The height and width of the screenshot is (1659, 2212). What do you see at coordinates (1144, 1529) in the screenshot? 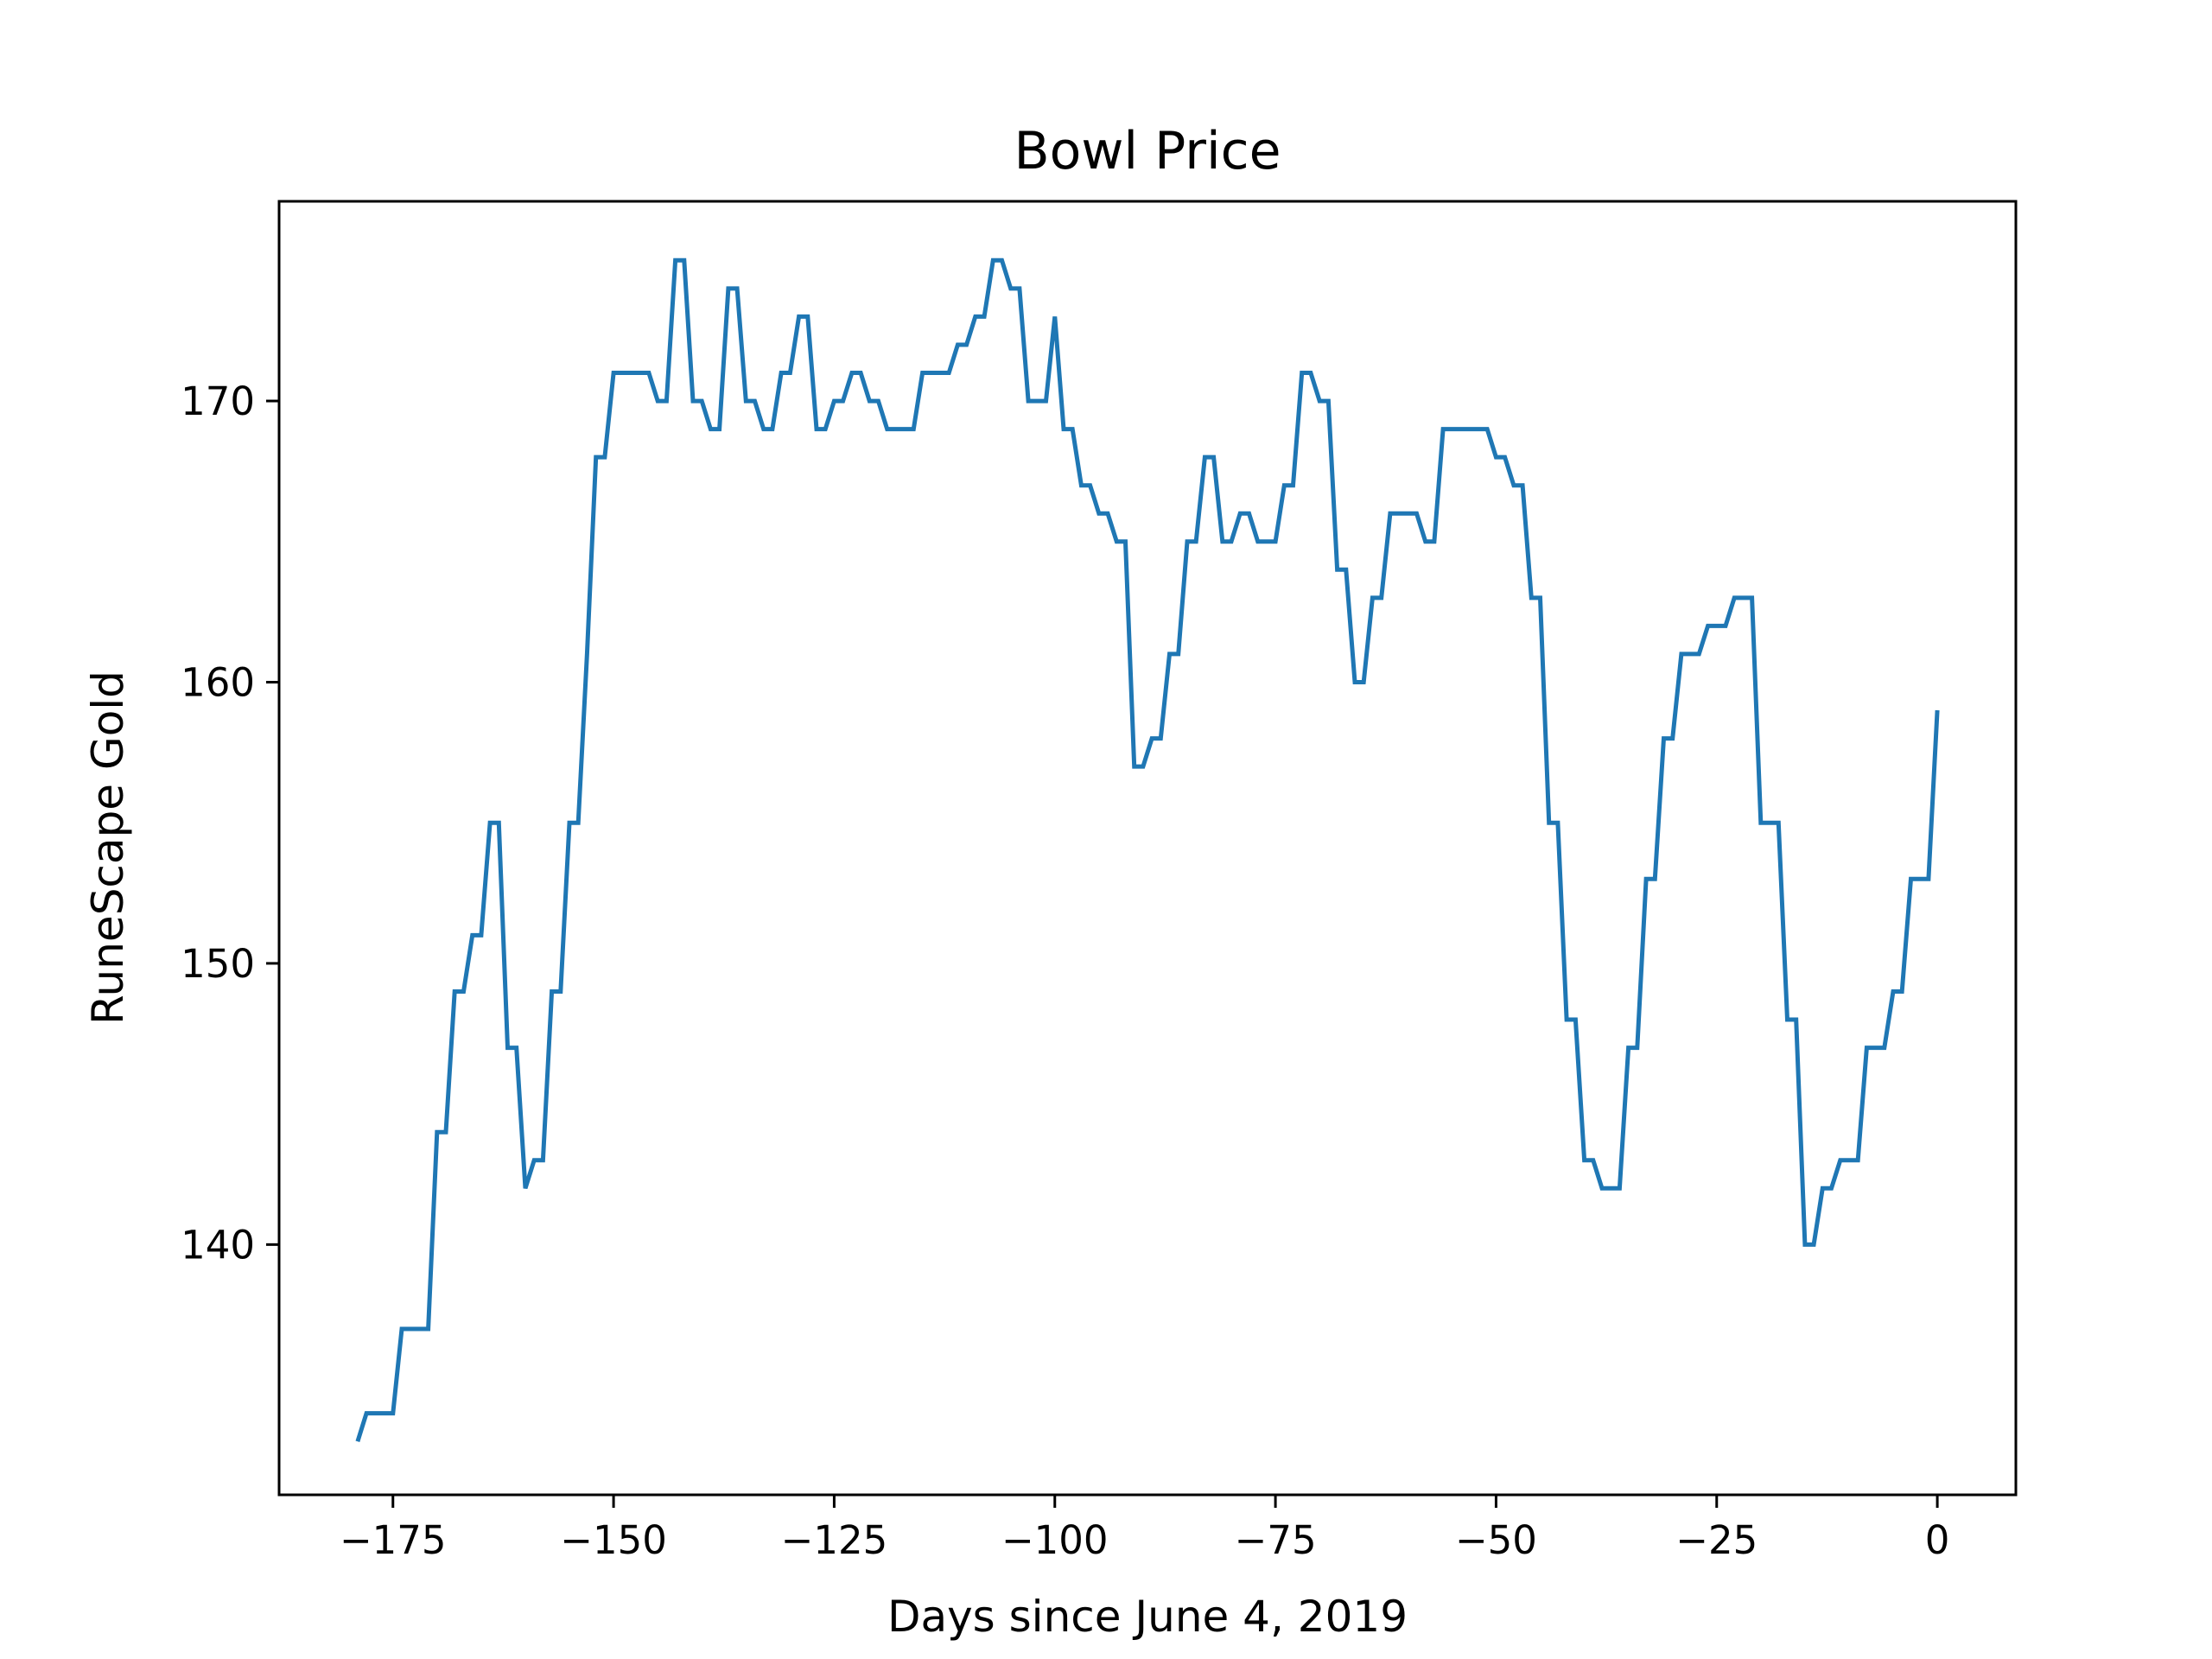
I see `x-axis: −175 −150 −125 −100 −75 −50 −25 0` at bounding box center [1144, 1529].